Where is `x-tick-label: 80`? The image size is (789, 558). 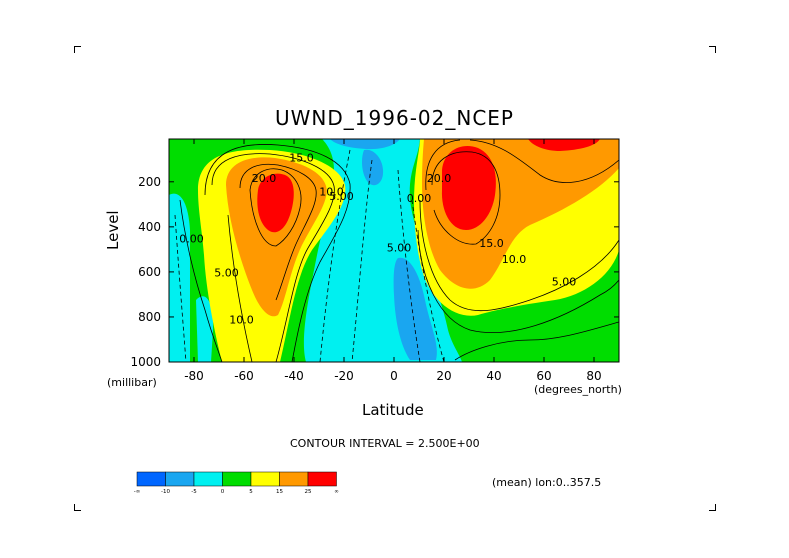
x-tick-label: 80 is located at coordinates (593, 376).